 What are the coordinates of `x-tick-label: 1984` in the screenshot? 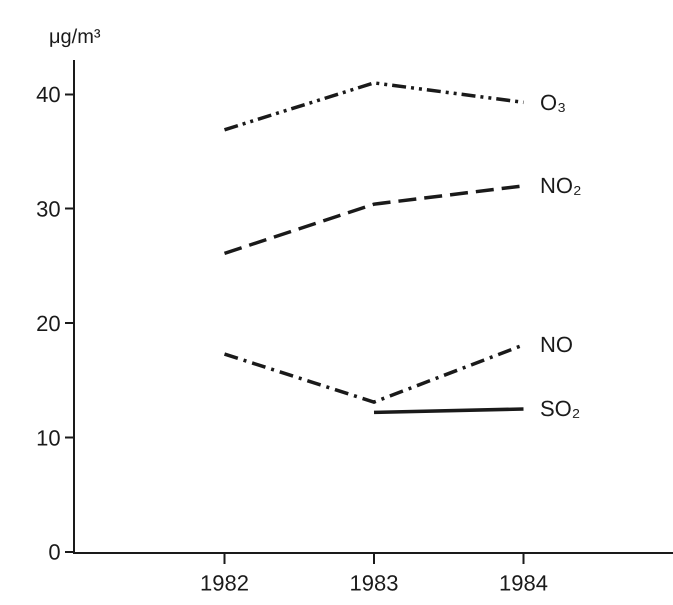 It's located at (523, 583).